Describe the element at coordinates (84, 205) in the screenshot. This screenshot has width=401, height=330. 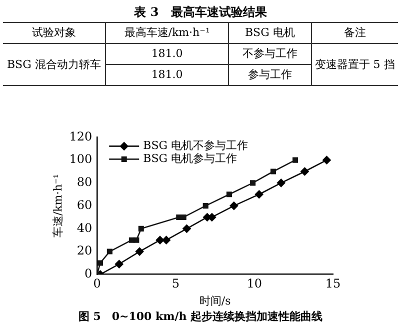
I see `y-tick-label: 60` at that location.